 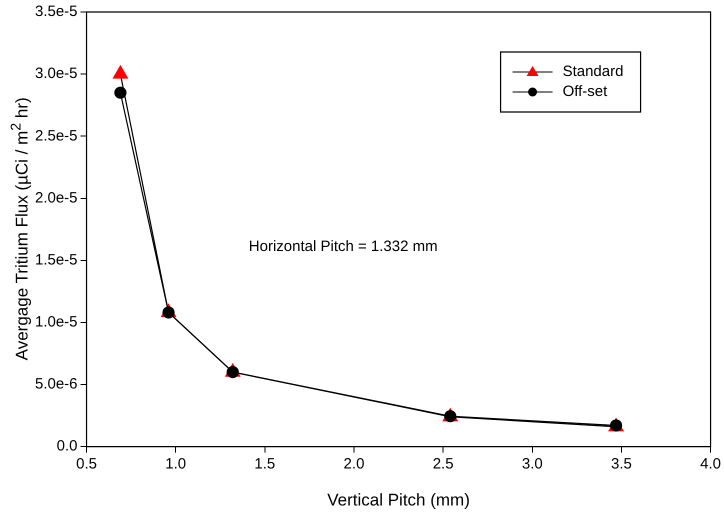 I want to click on x-tick-label: 1.5, so click(x=265, y=464).